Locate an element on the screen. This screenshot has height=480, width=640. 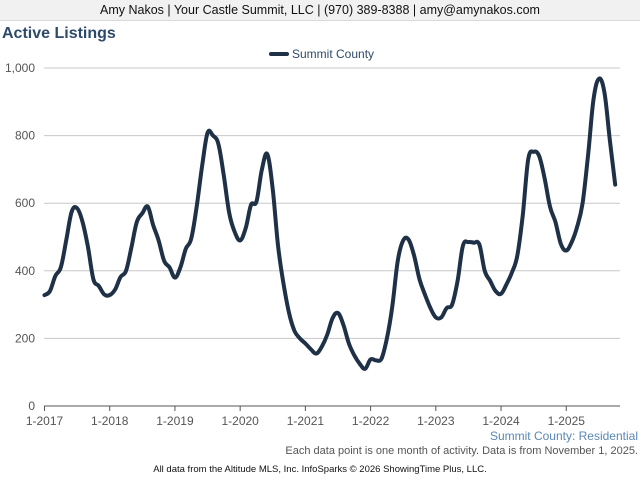
x-tick-label: 1-2025 is located at coordinates (567, 421).